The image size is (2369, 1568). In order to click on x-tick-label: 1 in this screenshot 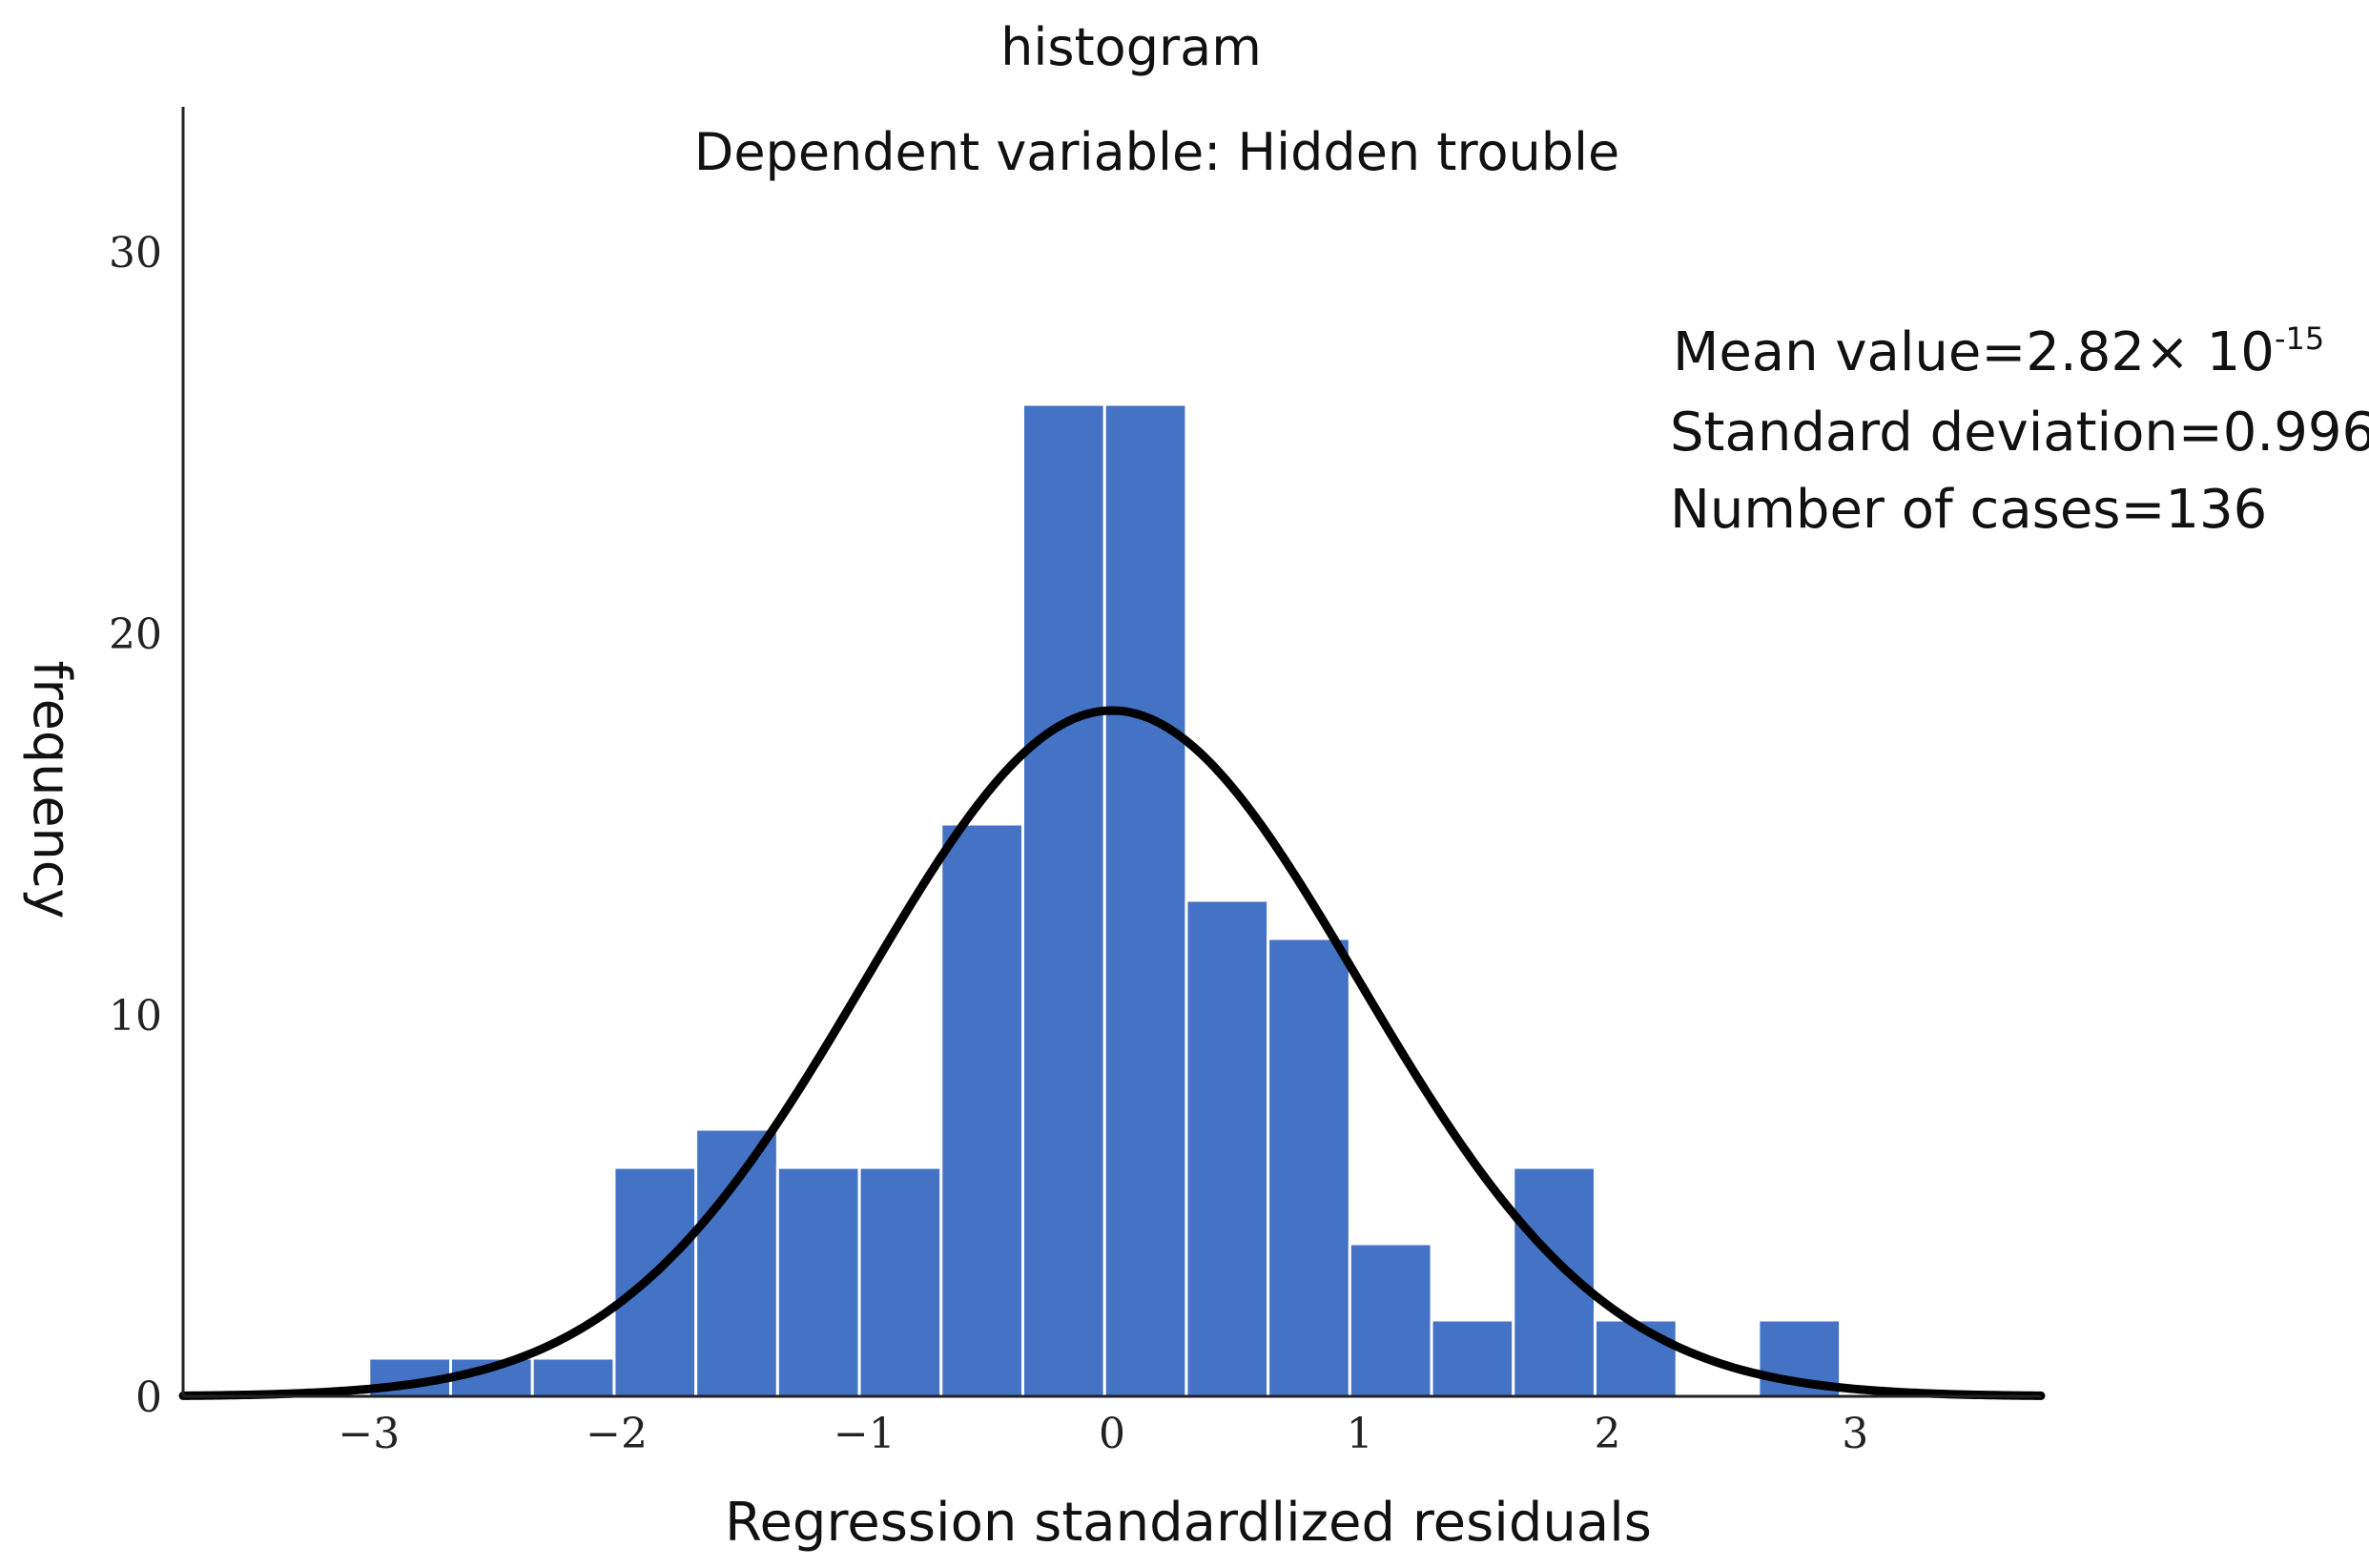, I will do `click(1360, 1434)`.